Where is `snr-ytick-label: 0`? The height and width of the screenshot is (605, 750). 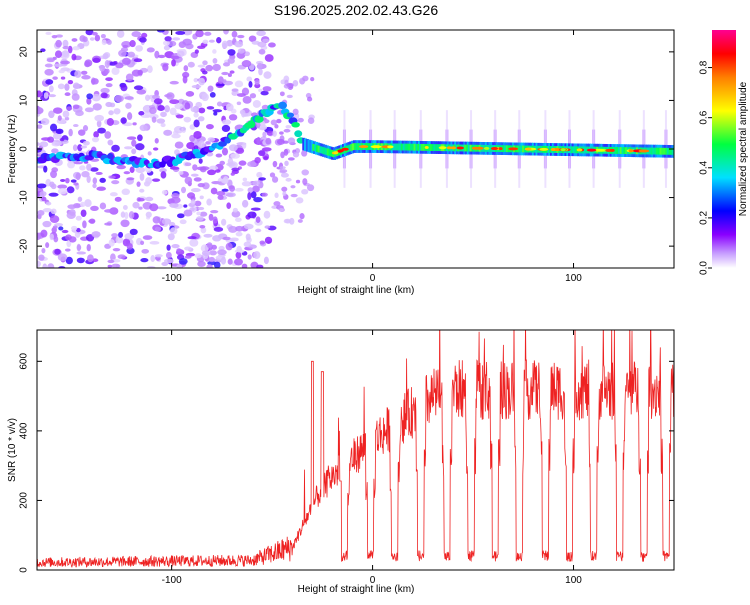
snr-ytick-label: 0 is located at coordinates (24, 570).